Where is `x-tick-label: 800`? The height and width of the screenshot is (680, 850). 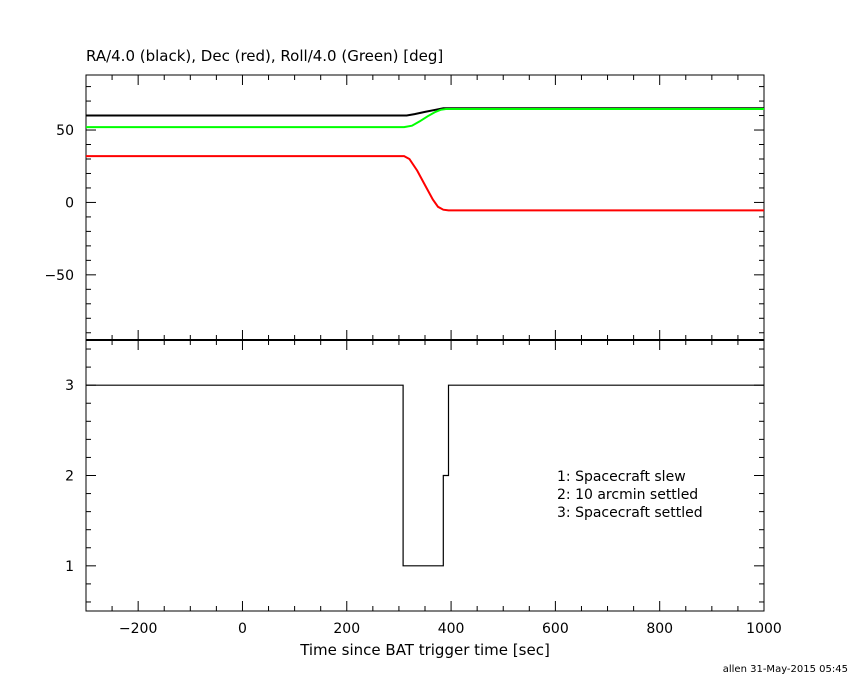 x-tick-label: 800 is located at coordinates (659, 629).